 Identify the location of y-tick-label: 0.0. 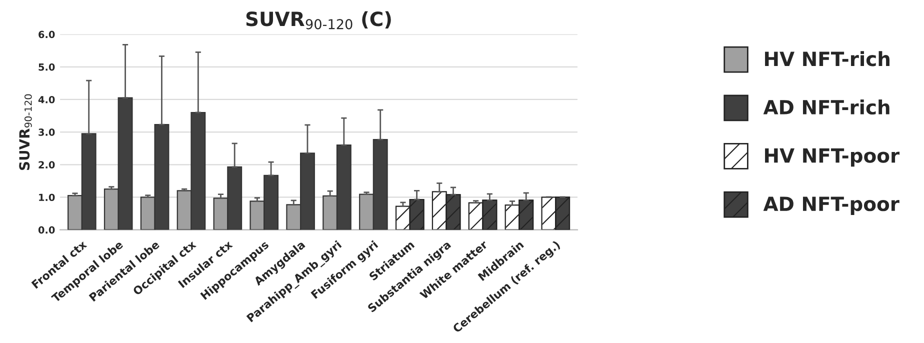
(46, 230).